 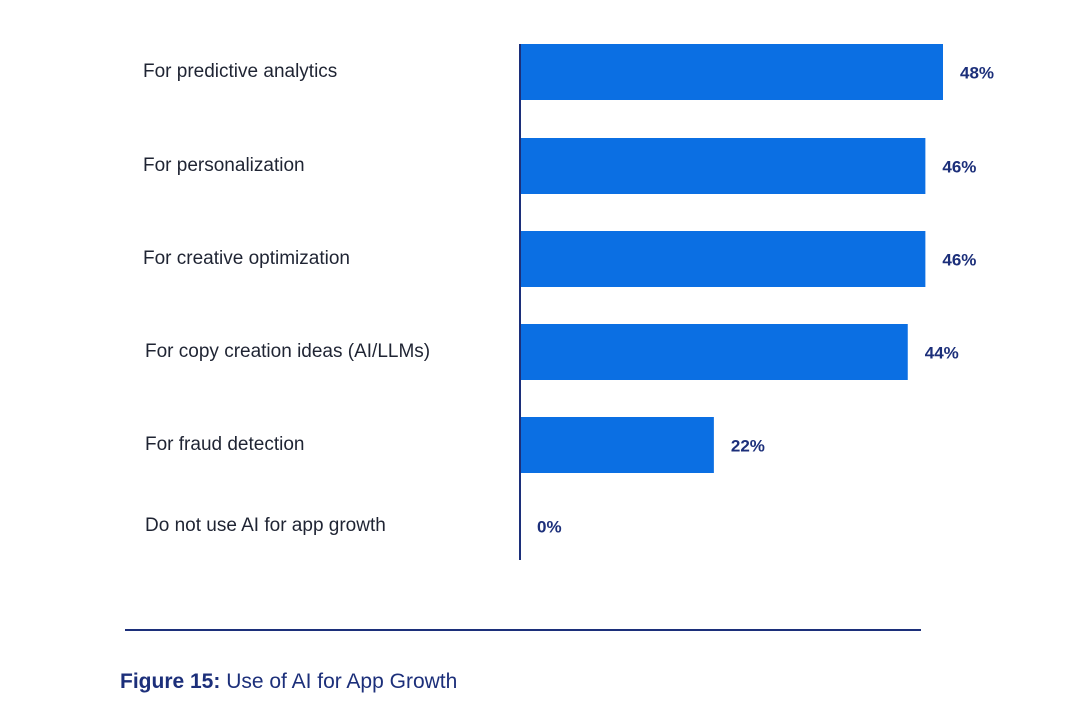 What do you see at coordinates (170, 681) in the screenshot?
I see `figure-number: Figure 15:` at bounding box center [170, 681].